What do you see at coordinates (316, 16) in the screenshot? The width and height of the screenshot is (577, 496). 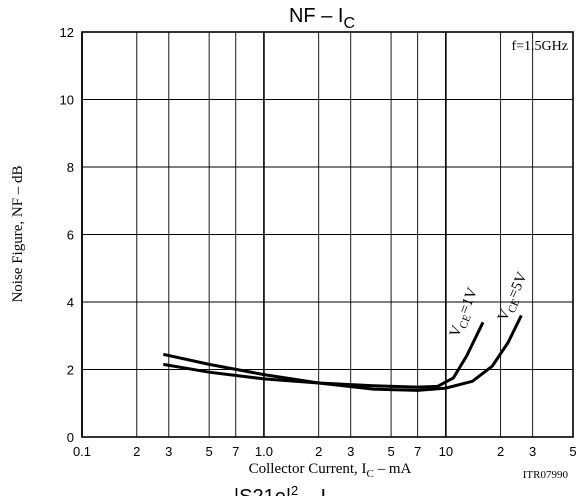 I see `title-text: NF – I` at bounding box center [316, 16].